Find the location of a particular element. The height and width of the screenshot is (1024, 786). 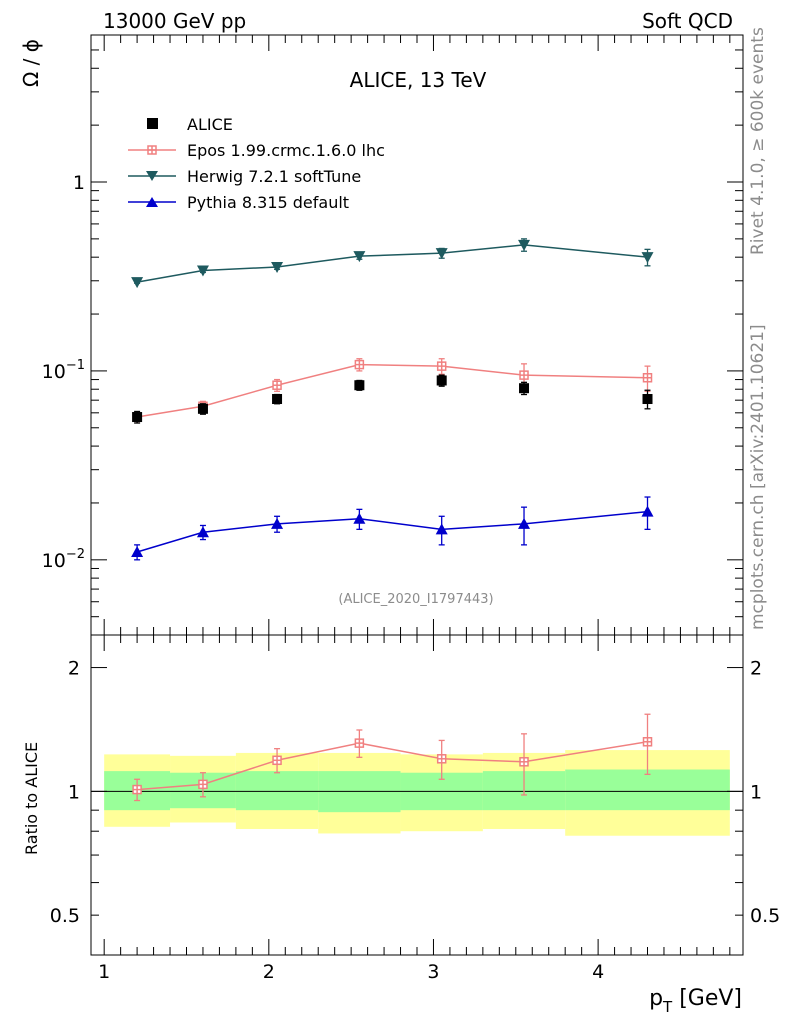

ratio-series-layer is located at coordinates (392, 757).